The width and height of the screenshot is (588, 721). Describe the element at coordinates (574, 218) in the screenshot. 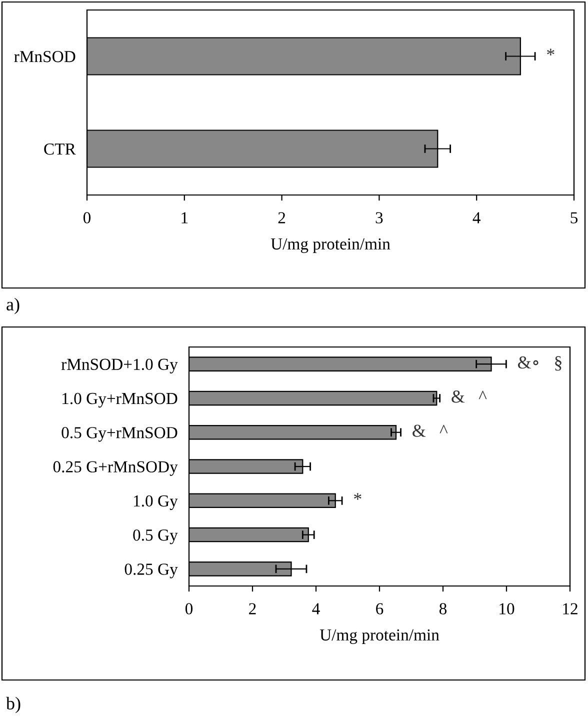

I see `x-tick-label: 5` at that location.